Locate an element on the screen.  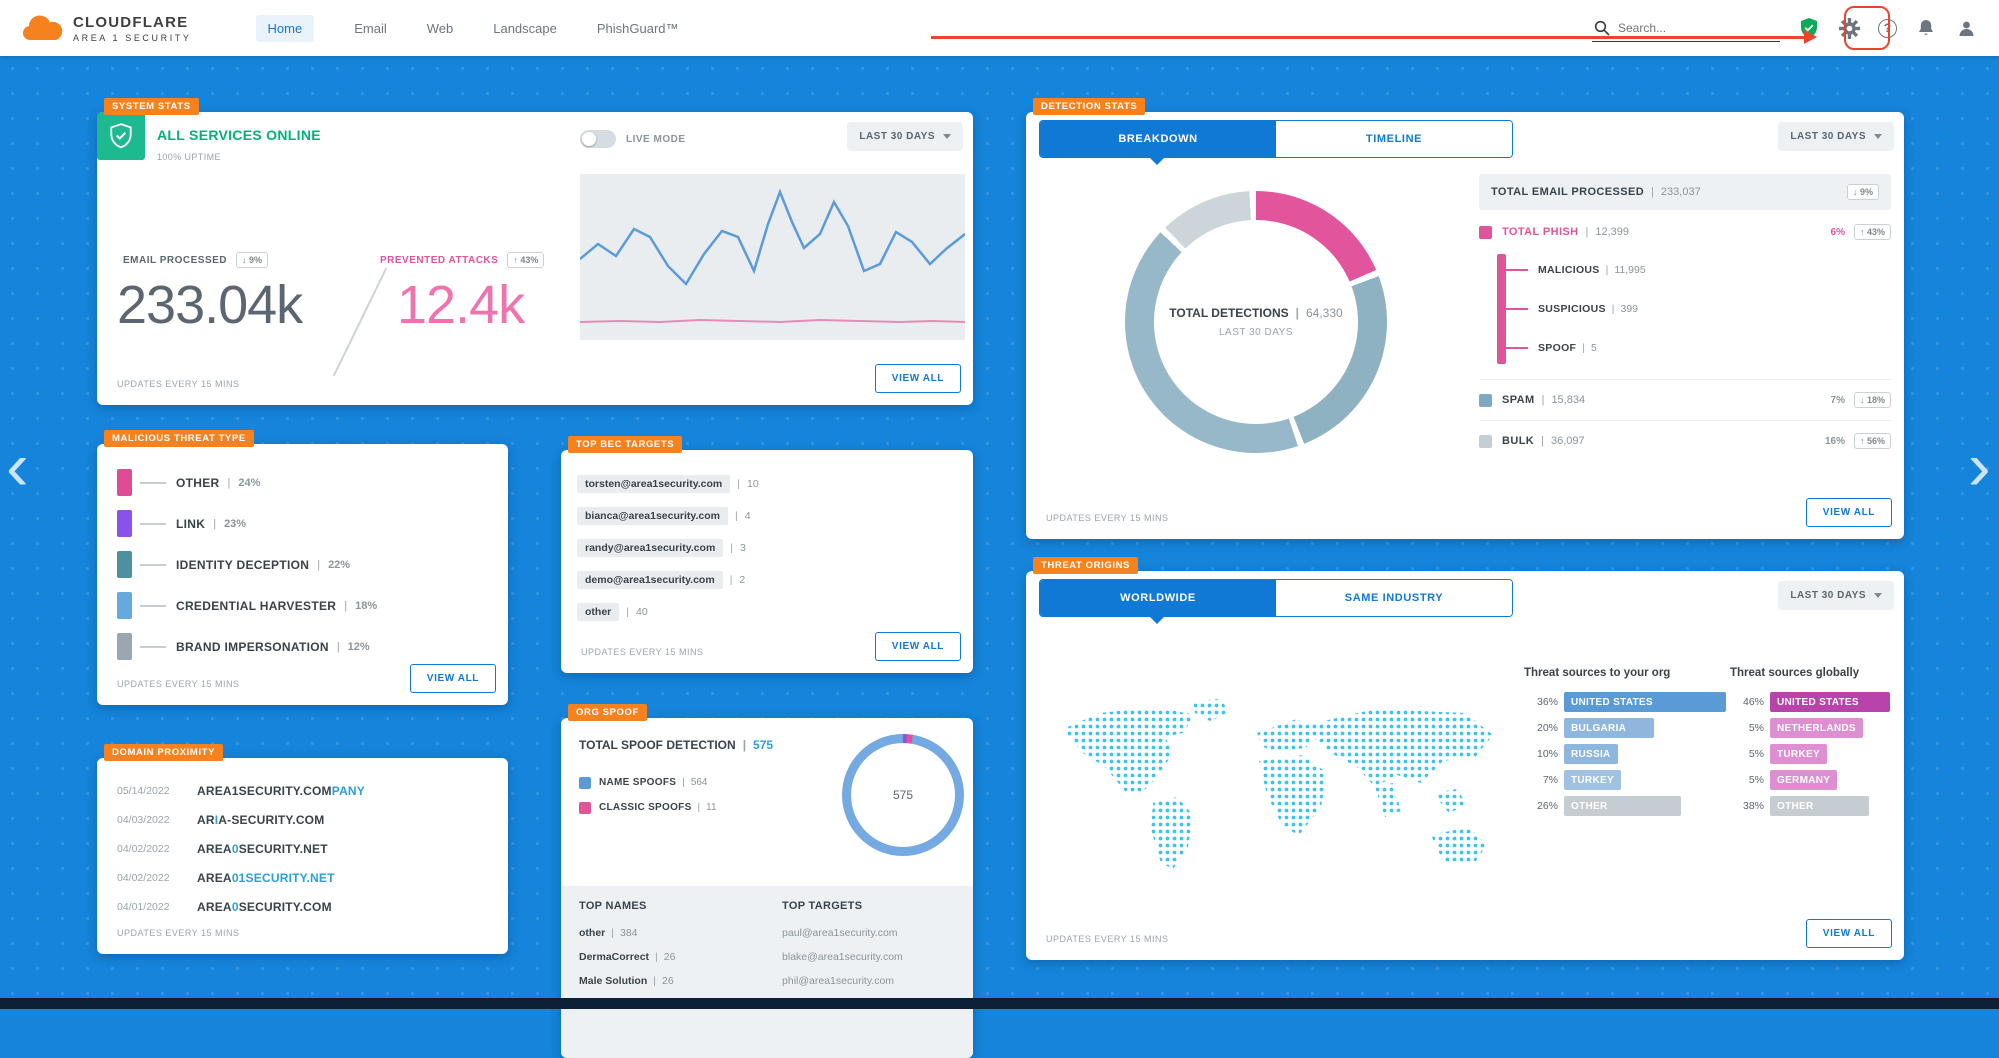
nav-item-home: Home is located at coordinates (285, 28).